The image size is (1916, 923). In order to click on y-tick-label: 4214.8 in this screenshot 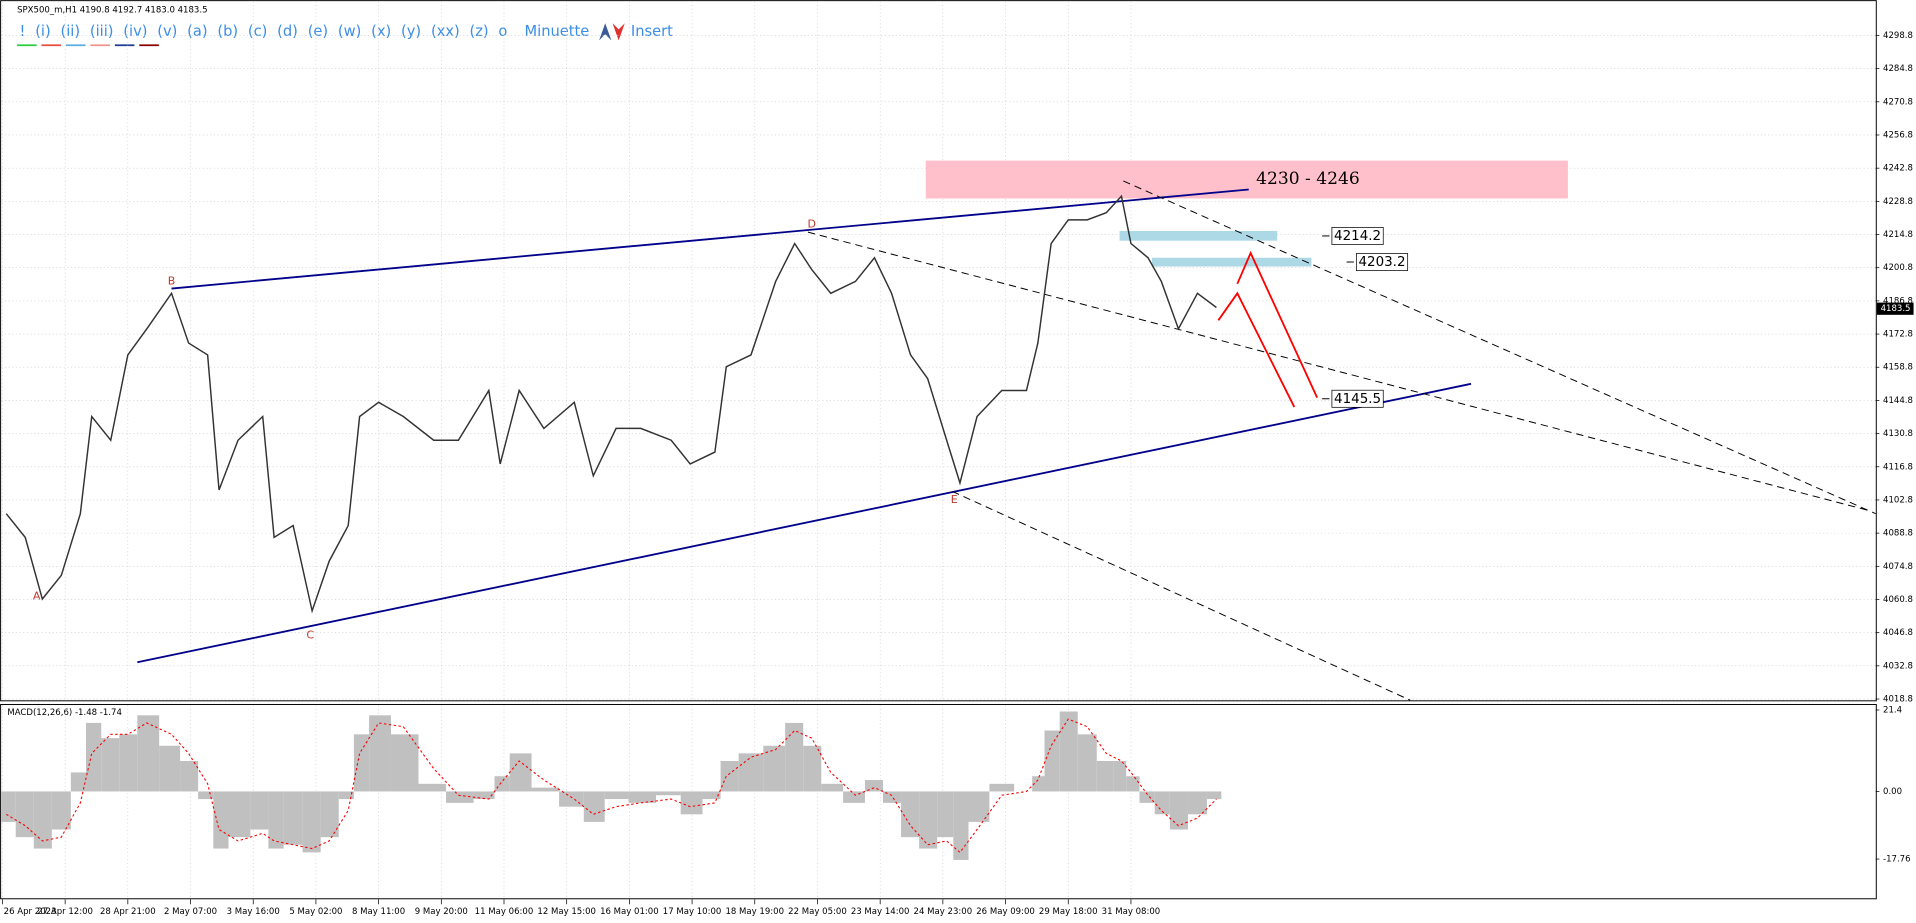, I will do `click(1898, 235)`.